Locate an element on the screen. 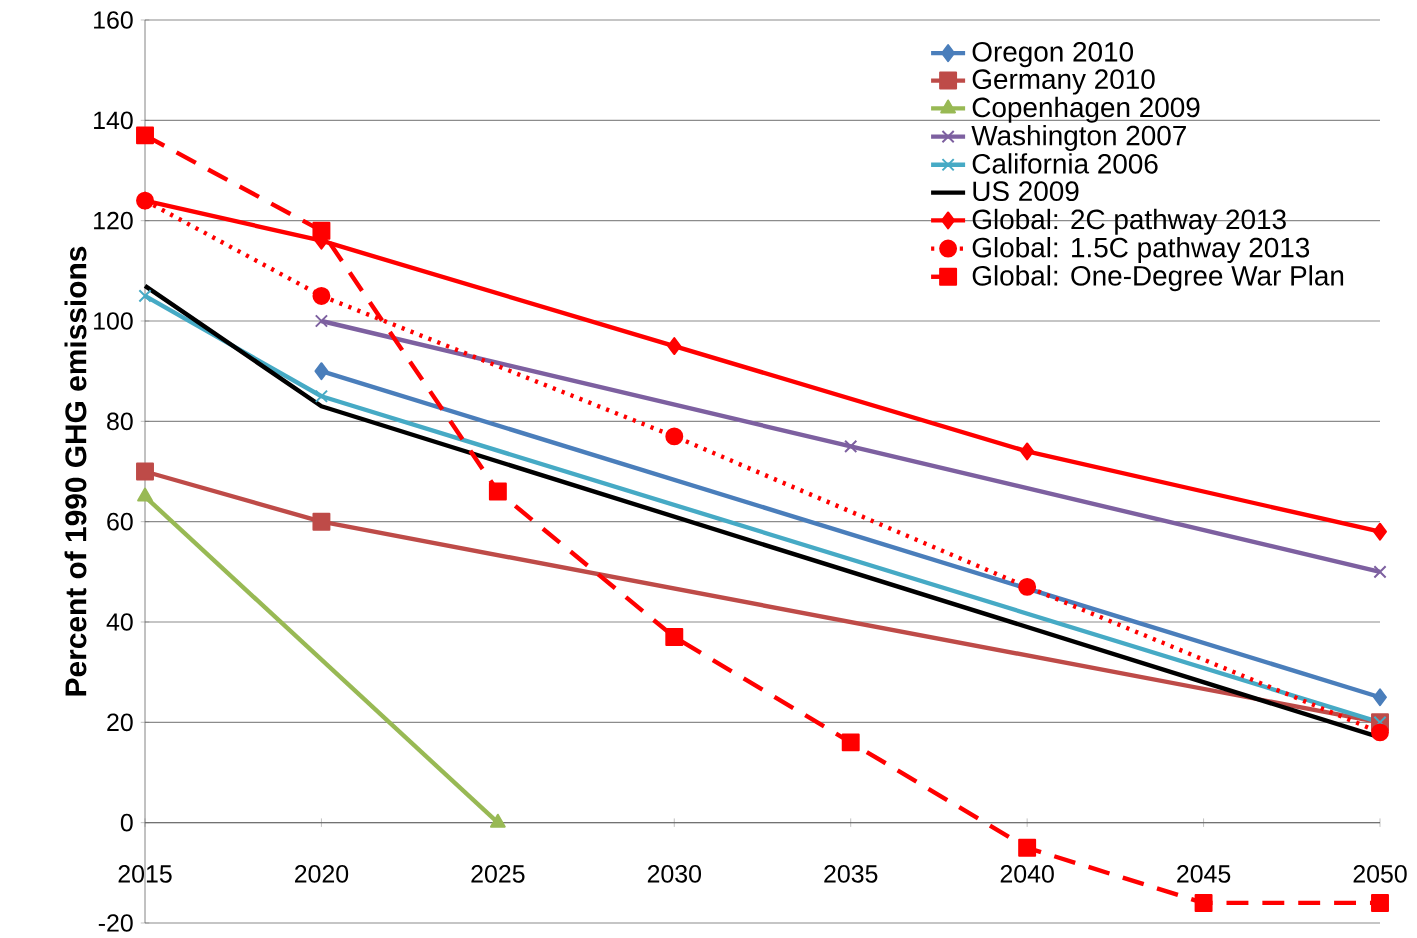 This screenshot has height=938, width=1417. x-tick-label: 2035 is located at coordinates (851, 873).